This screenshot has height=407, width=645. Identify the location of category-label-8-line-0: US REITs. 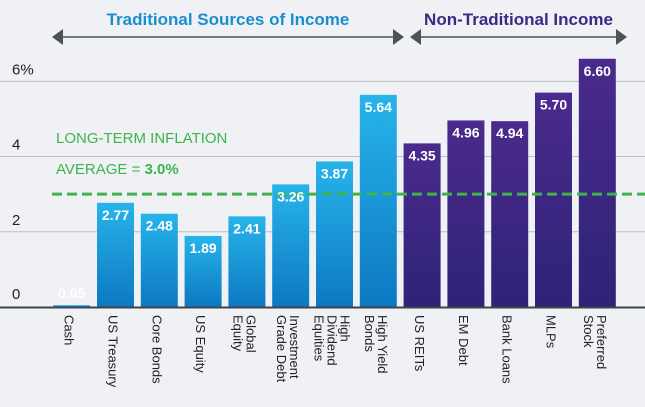
(419, 343).